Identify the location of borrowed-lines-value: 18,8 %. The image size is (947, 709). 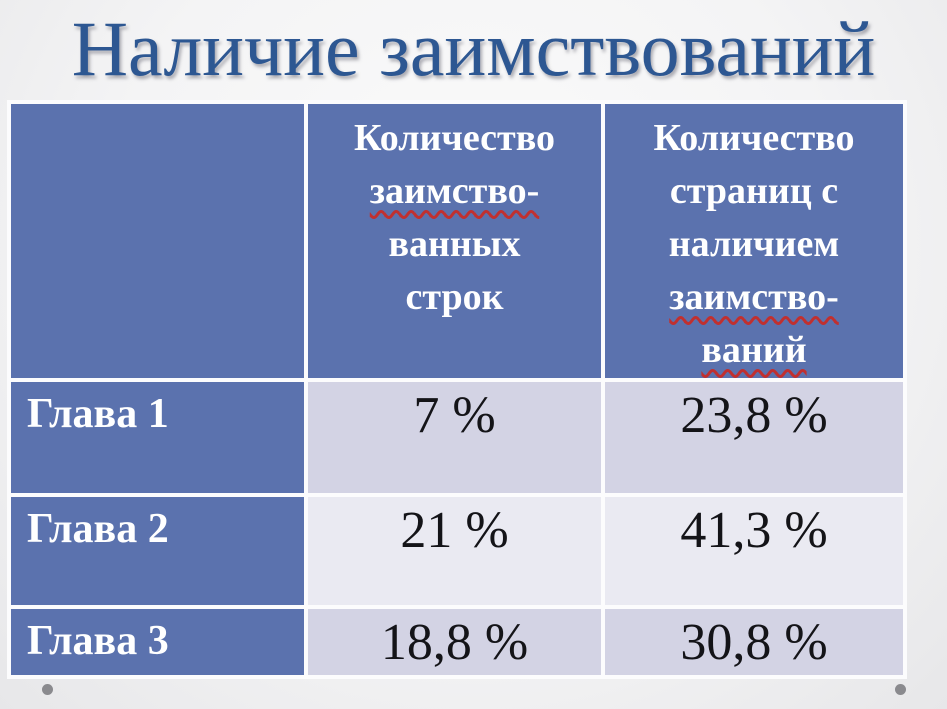
(454, 642).